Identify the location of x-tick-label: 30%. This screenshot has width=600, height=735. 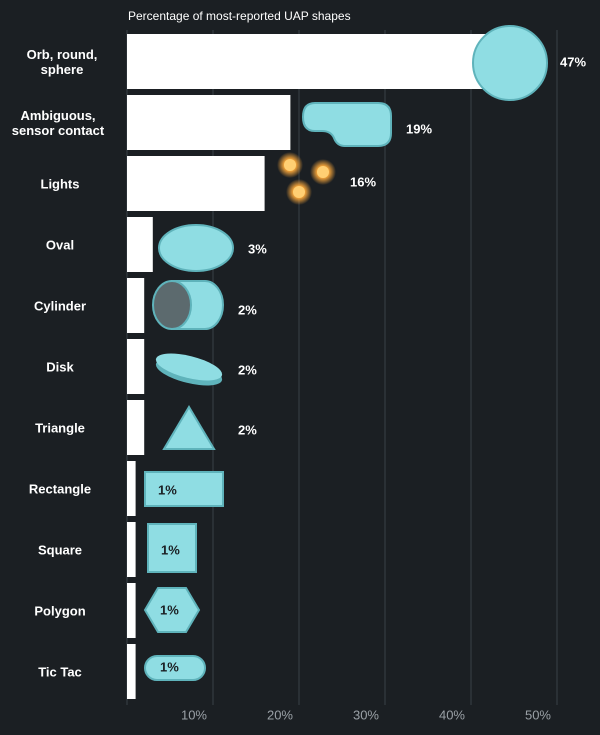
(366, 714).